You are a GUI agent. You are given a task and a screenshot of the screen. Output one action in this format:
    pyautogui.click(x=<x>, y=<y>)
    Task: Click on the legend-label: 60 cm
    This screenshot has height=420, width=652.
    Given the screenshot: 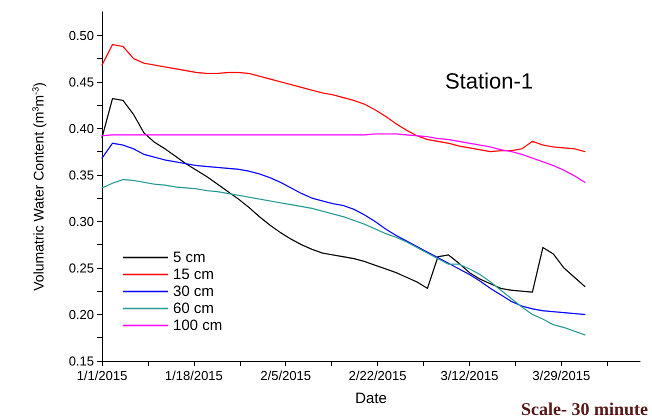 What is the action you would take?
    pyautogui.click(x=193, y=308)
    